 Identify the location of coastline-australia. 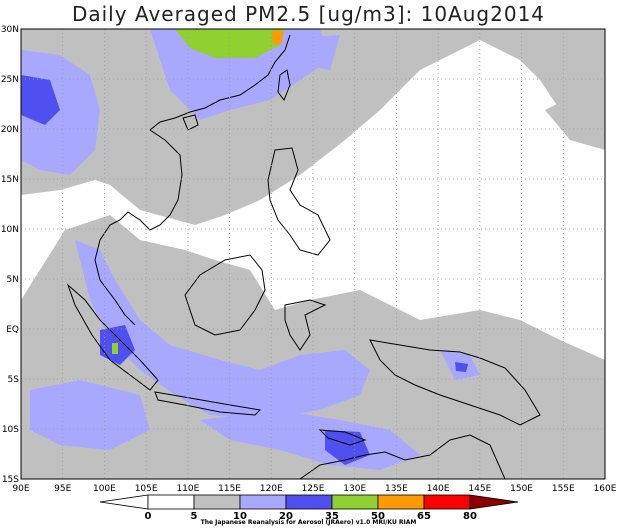
(402, 456).